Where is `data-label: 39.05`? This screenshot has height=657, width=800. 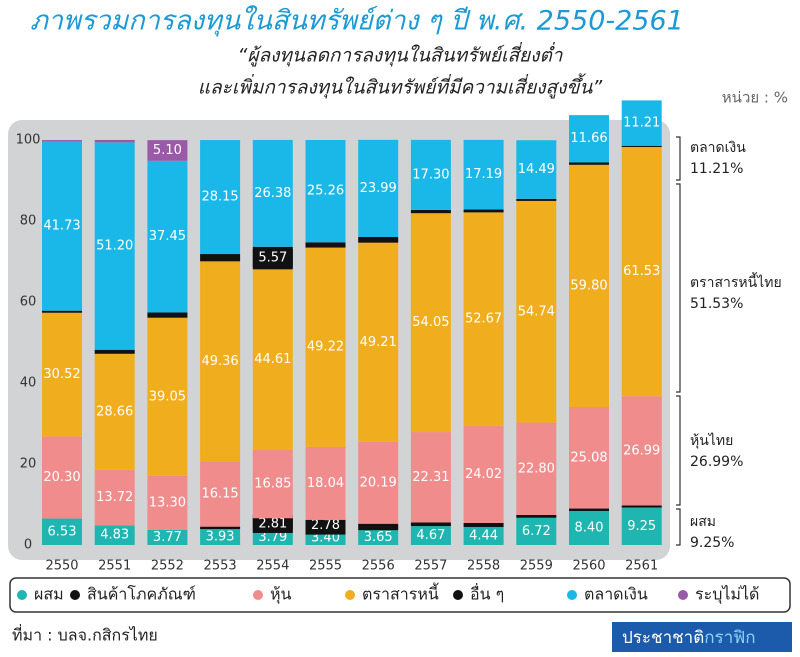
data-label: 39.05 is located at coordinates (167, 396).